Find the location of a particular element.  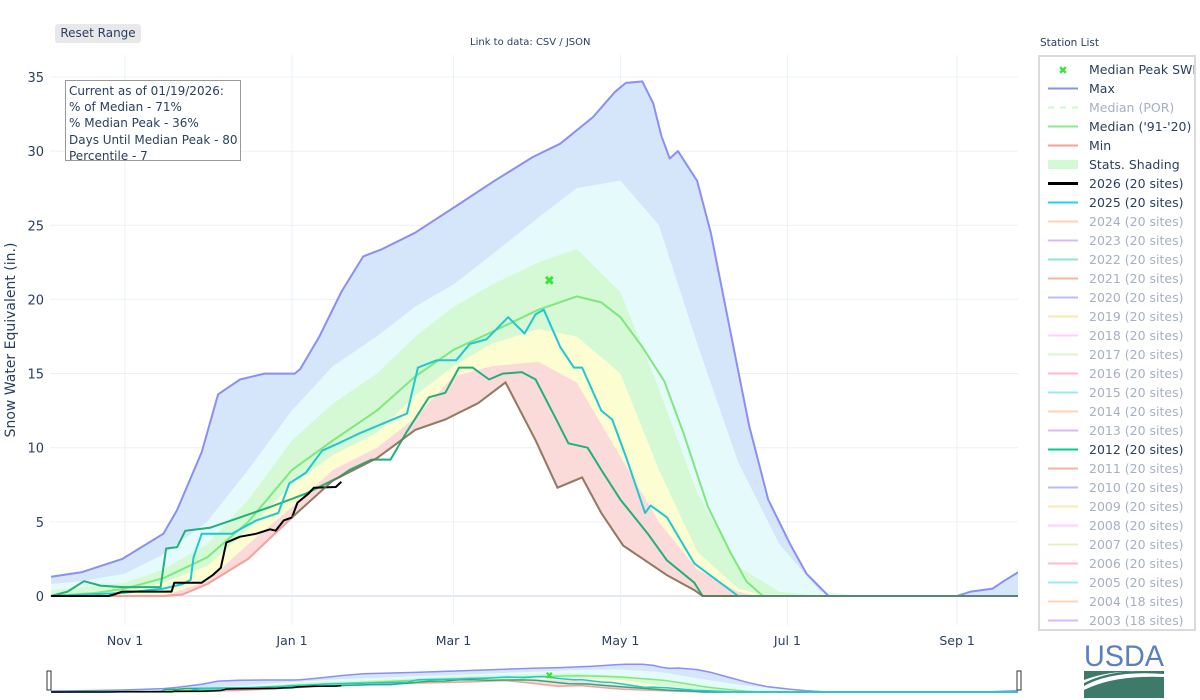

legend-label: 2016 (20 sites) is located at coordinates (1136, 373).